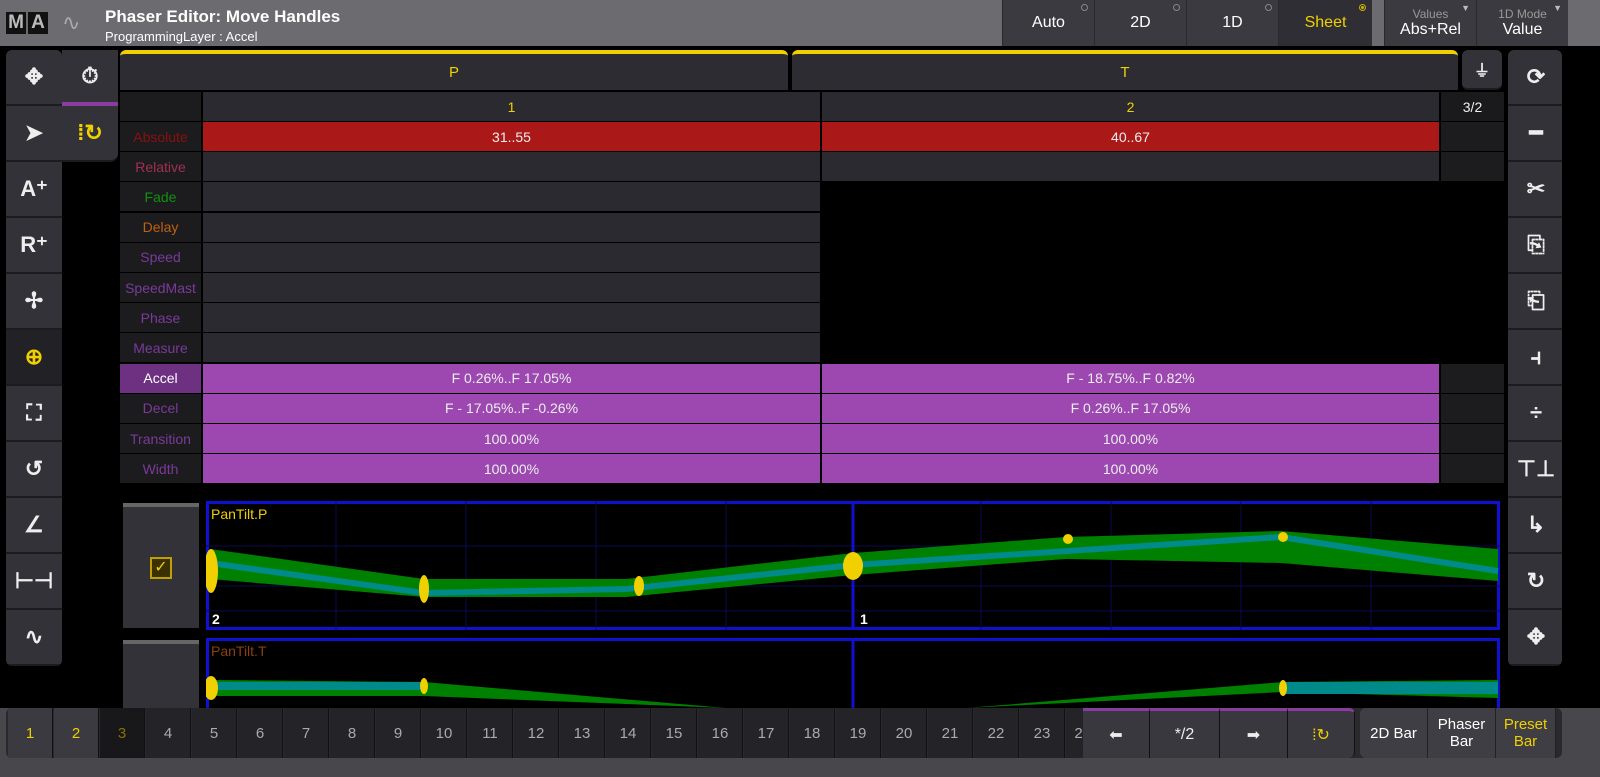  What do you see at coordinates (996, 733) in the screenshot?
I see `pool-item-22: 22` at bounding box center [996, 733].